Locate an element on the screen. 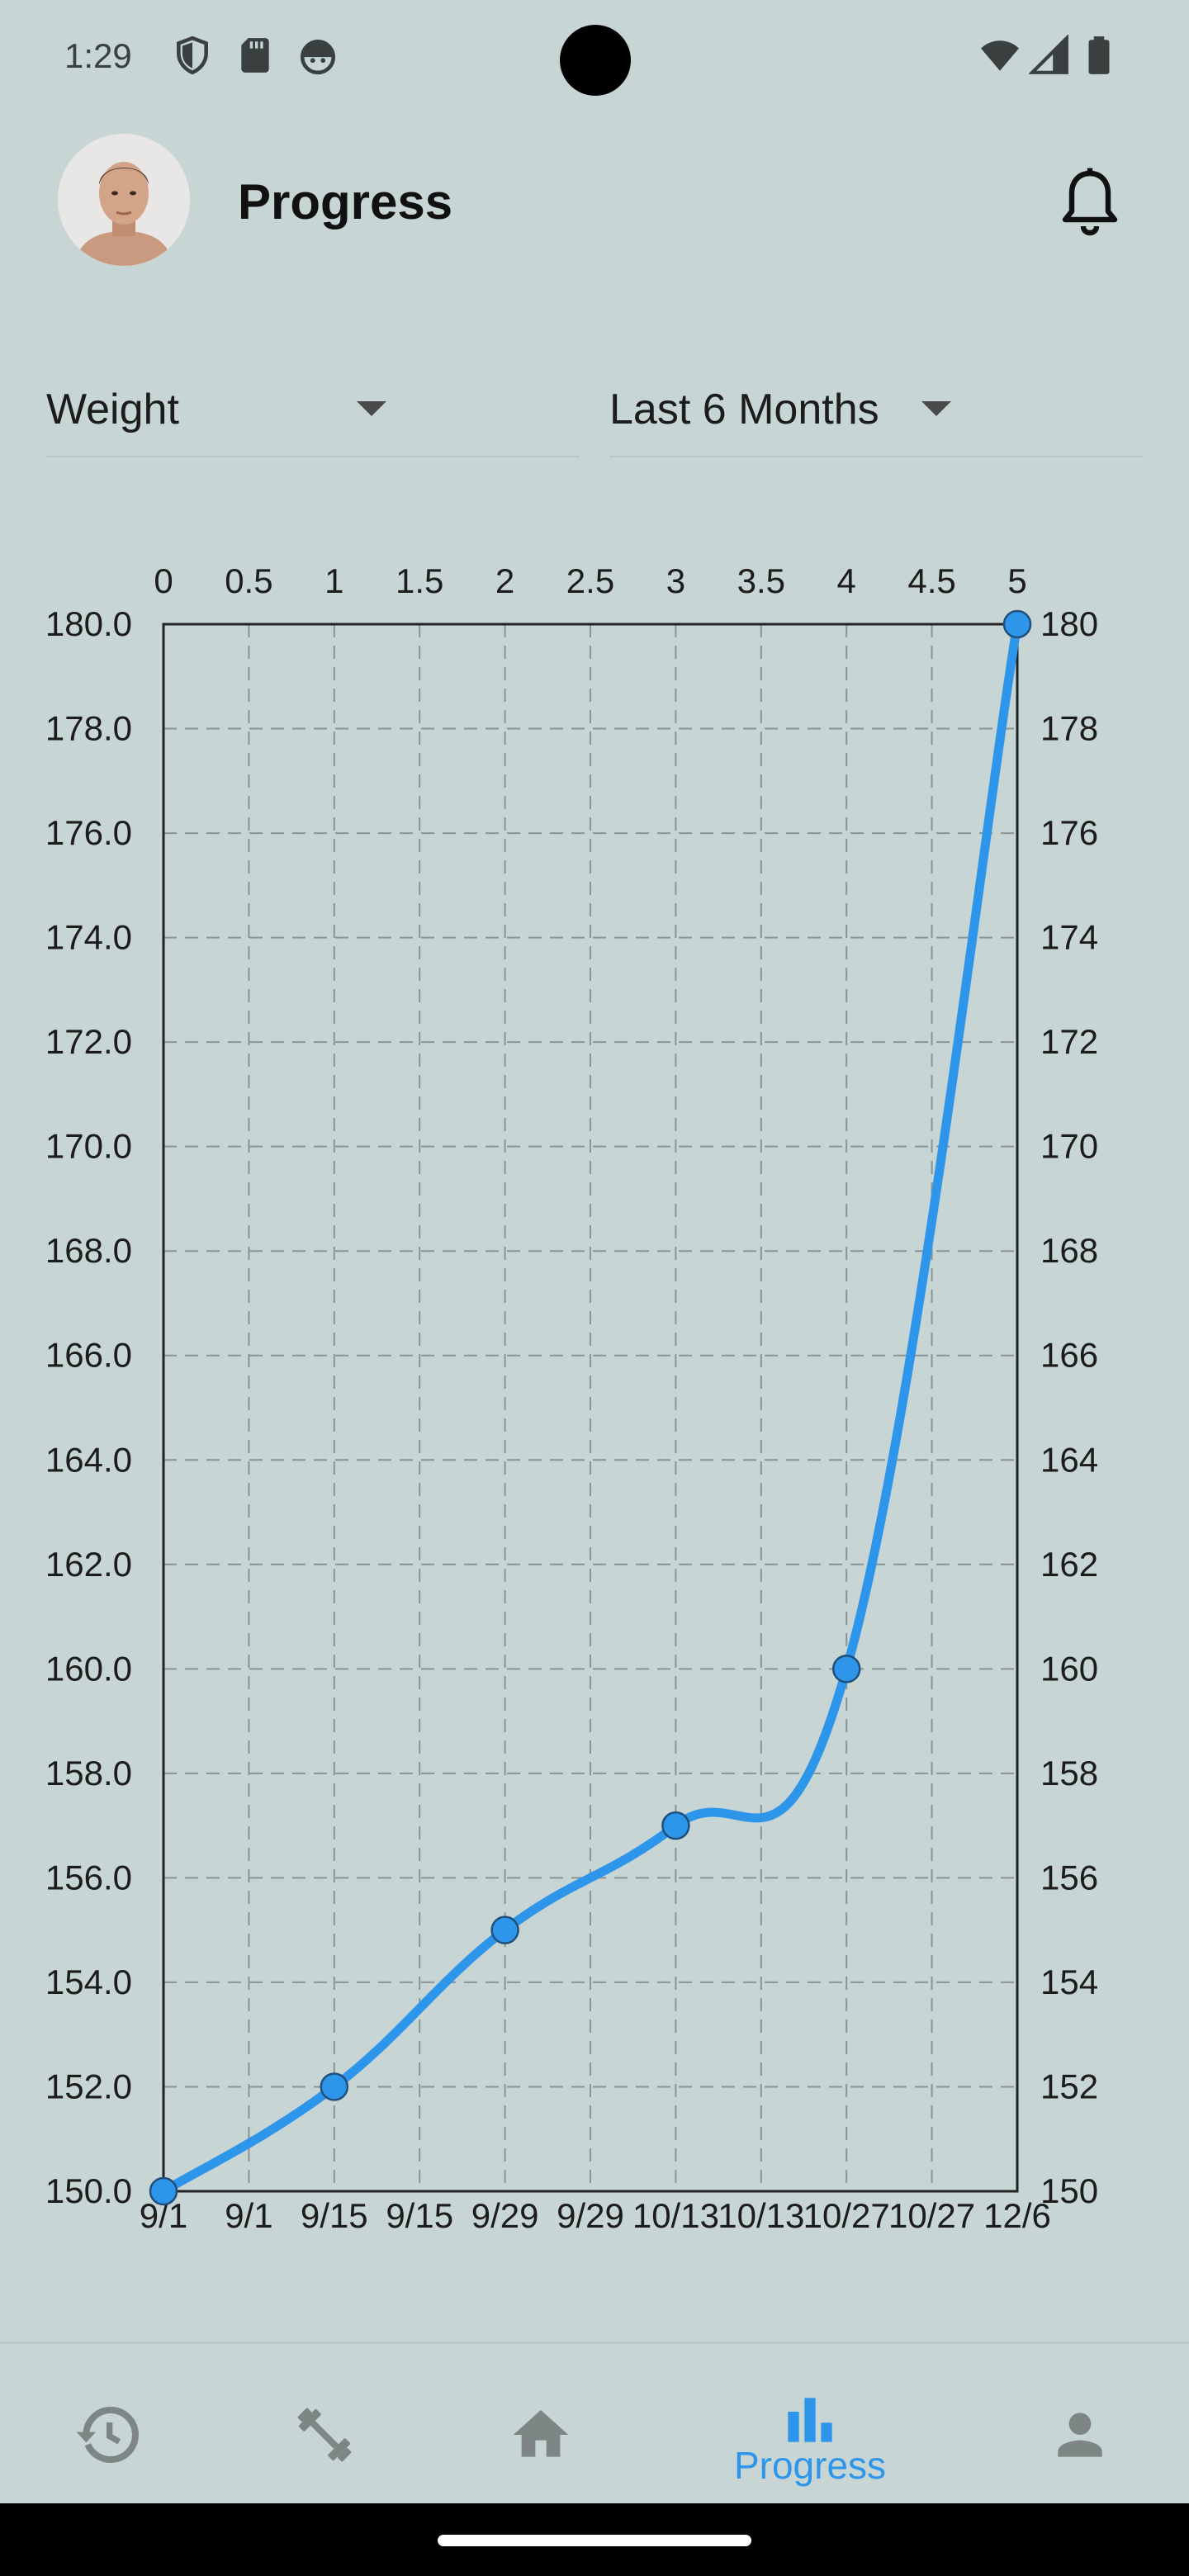  left-axis-tick-label: 154.0 is located at coordinates (88, 1982).